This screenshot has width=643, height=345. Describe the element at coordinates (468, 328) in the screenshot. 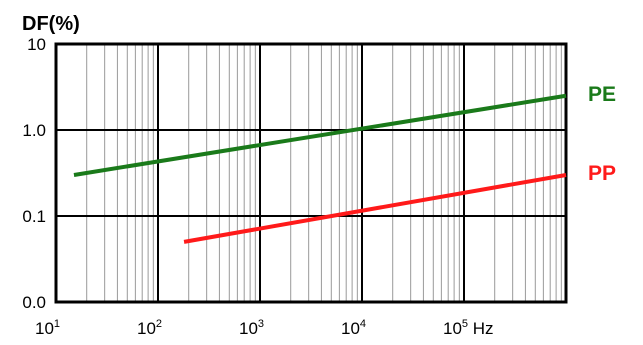

I see `x-tick-label: 105 Hz` at that location.